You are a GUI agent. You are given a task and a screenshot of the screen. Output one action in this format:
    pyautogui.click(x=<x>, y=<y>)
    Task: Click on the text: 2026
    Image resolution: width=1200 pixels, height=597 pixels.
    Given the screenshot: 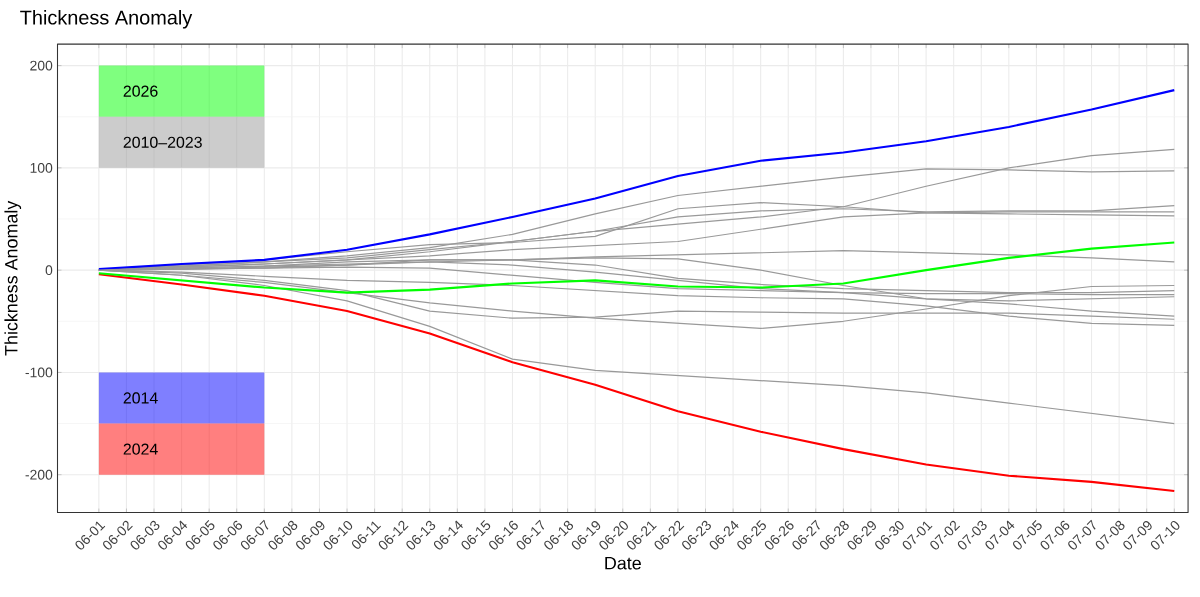 What is the action you would take?
    pyautogui.click(x=140, y=91)
    